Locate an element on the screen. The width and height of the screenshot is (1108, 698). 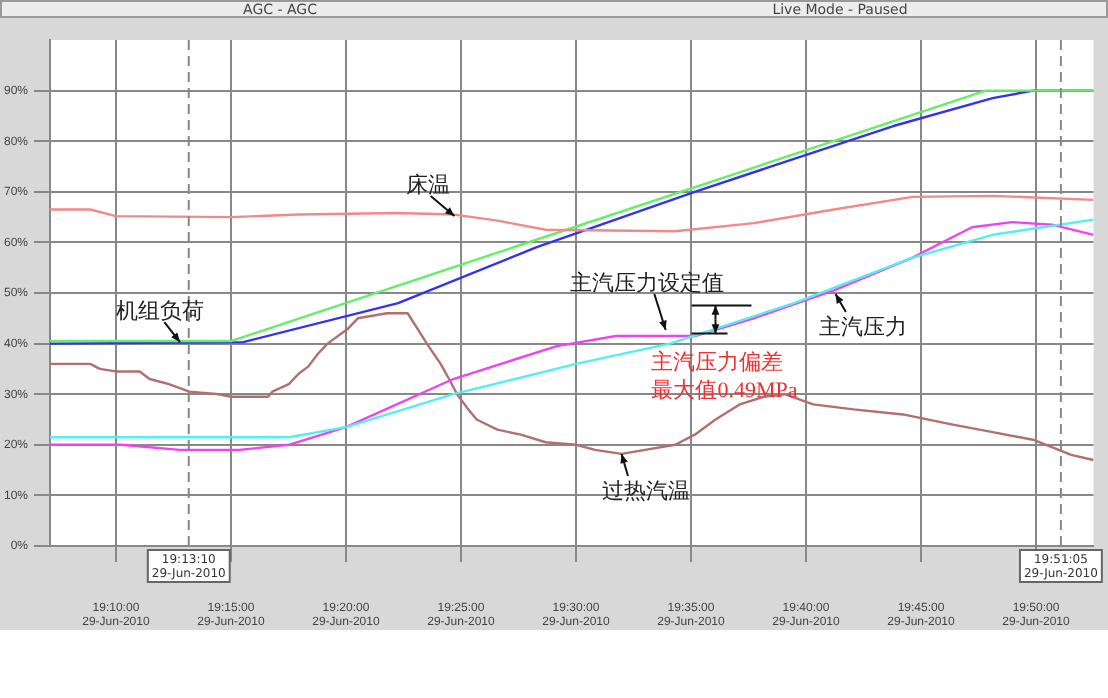
annotation: 主汽压力 is located at coordinates (863, 327).